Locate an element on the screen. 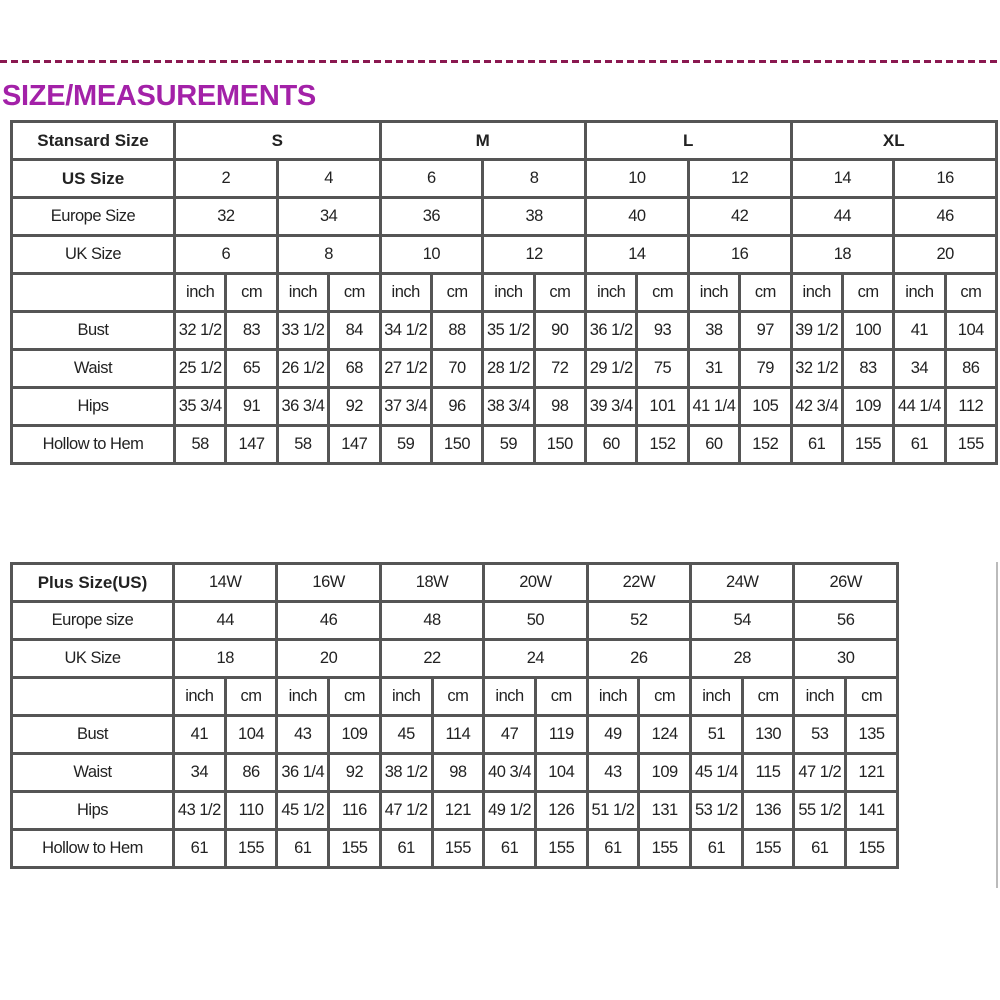 The image size is (1000, 1000). uk-size-row: UK Size 6 8 10 12 14 16 18 20 is located at coordinates (504, 254).